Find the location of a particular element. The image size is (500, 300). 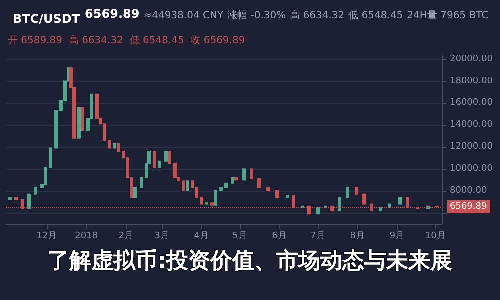

x-tick-label: 5月 is located at coordinates (240, 237).